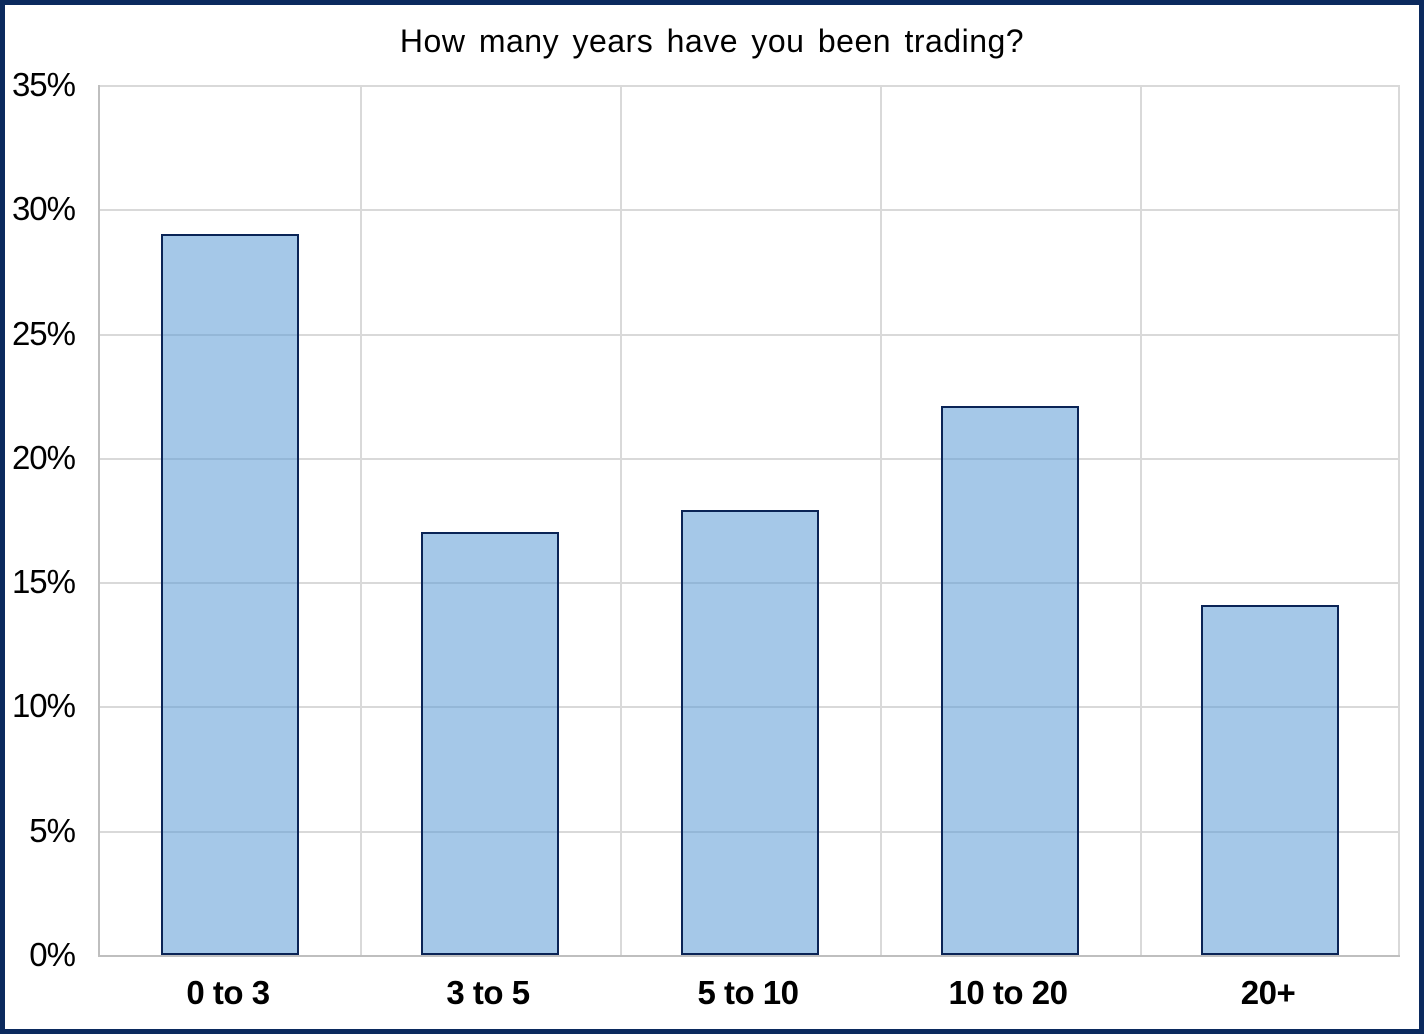 Image resolution: width=1424 pixels, height=1034 pixels. What do you see at coordinates (488, 992) in the screenshot?
I see `x-category-label-3-to-5: 3 to 5` at bounding box center [488, 992].